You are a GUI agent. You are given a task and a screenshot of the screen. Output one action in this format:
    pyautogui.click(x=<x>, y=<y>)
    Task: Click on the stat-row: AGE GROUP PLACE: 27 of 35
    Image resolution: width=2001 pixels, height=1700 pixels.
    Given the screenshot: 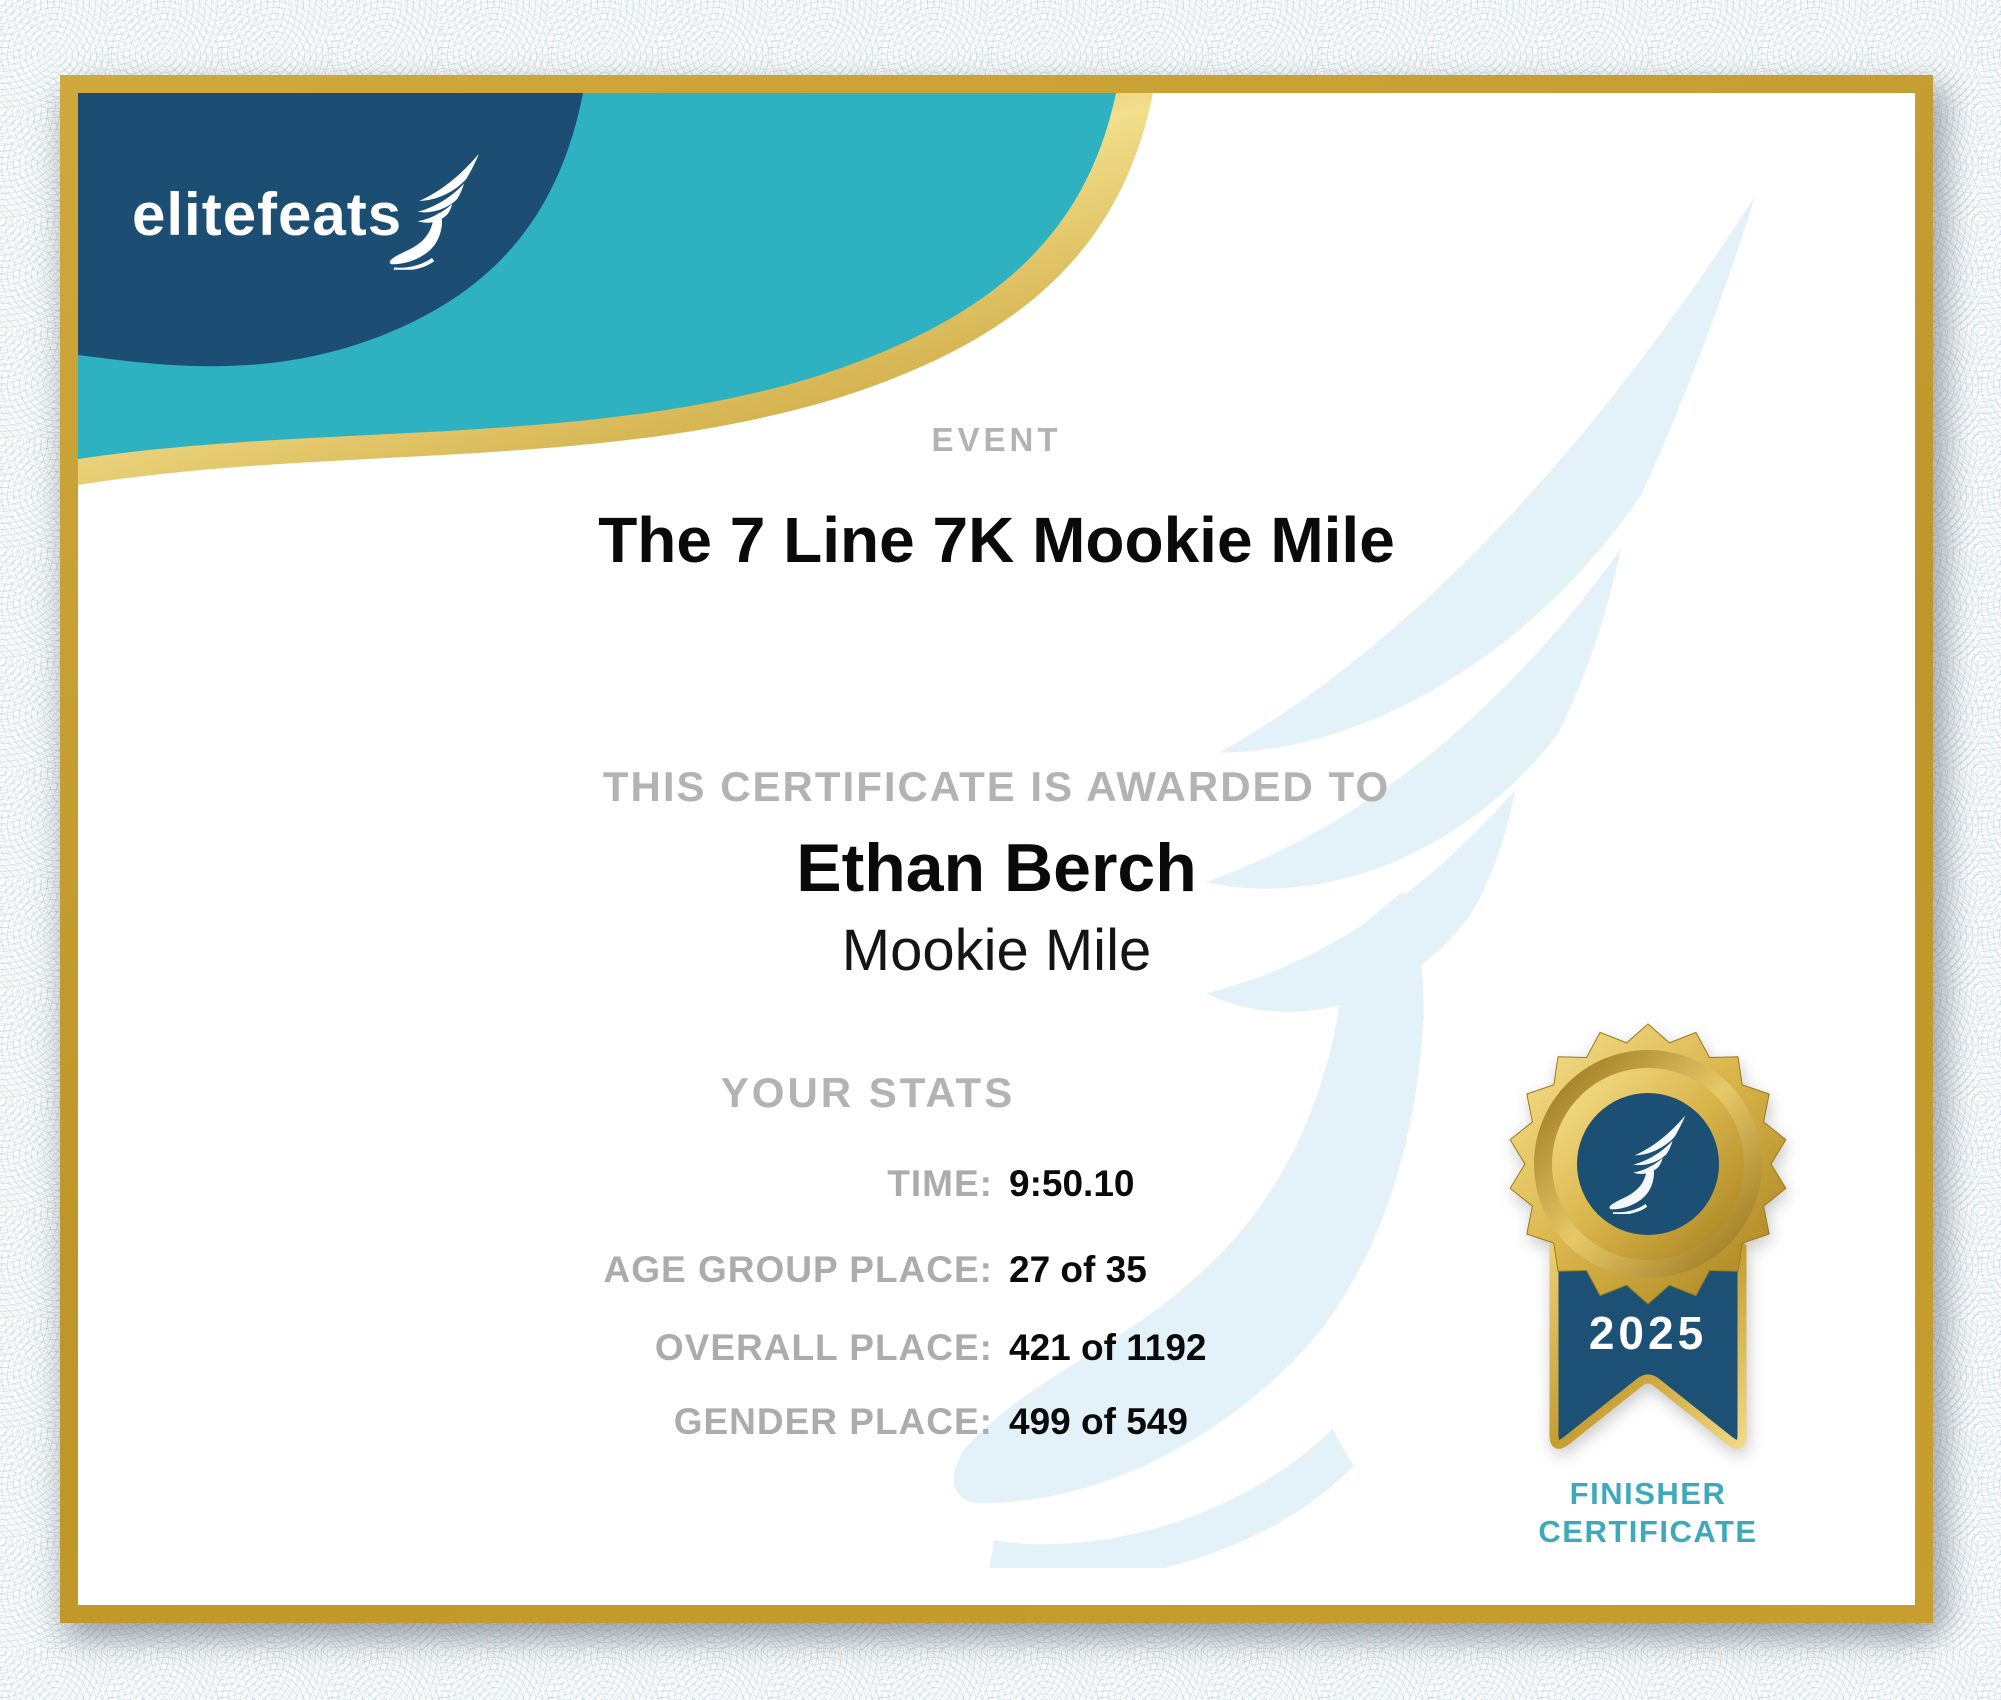 What is the action you would take?
    pyautogui.click(x=996, y=1273)
    